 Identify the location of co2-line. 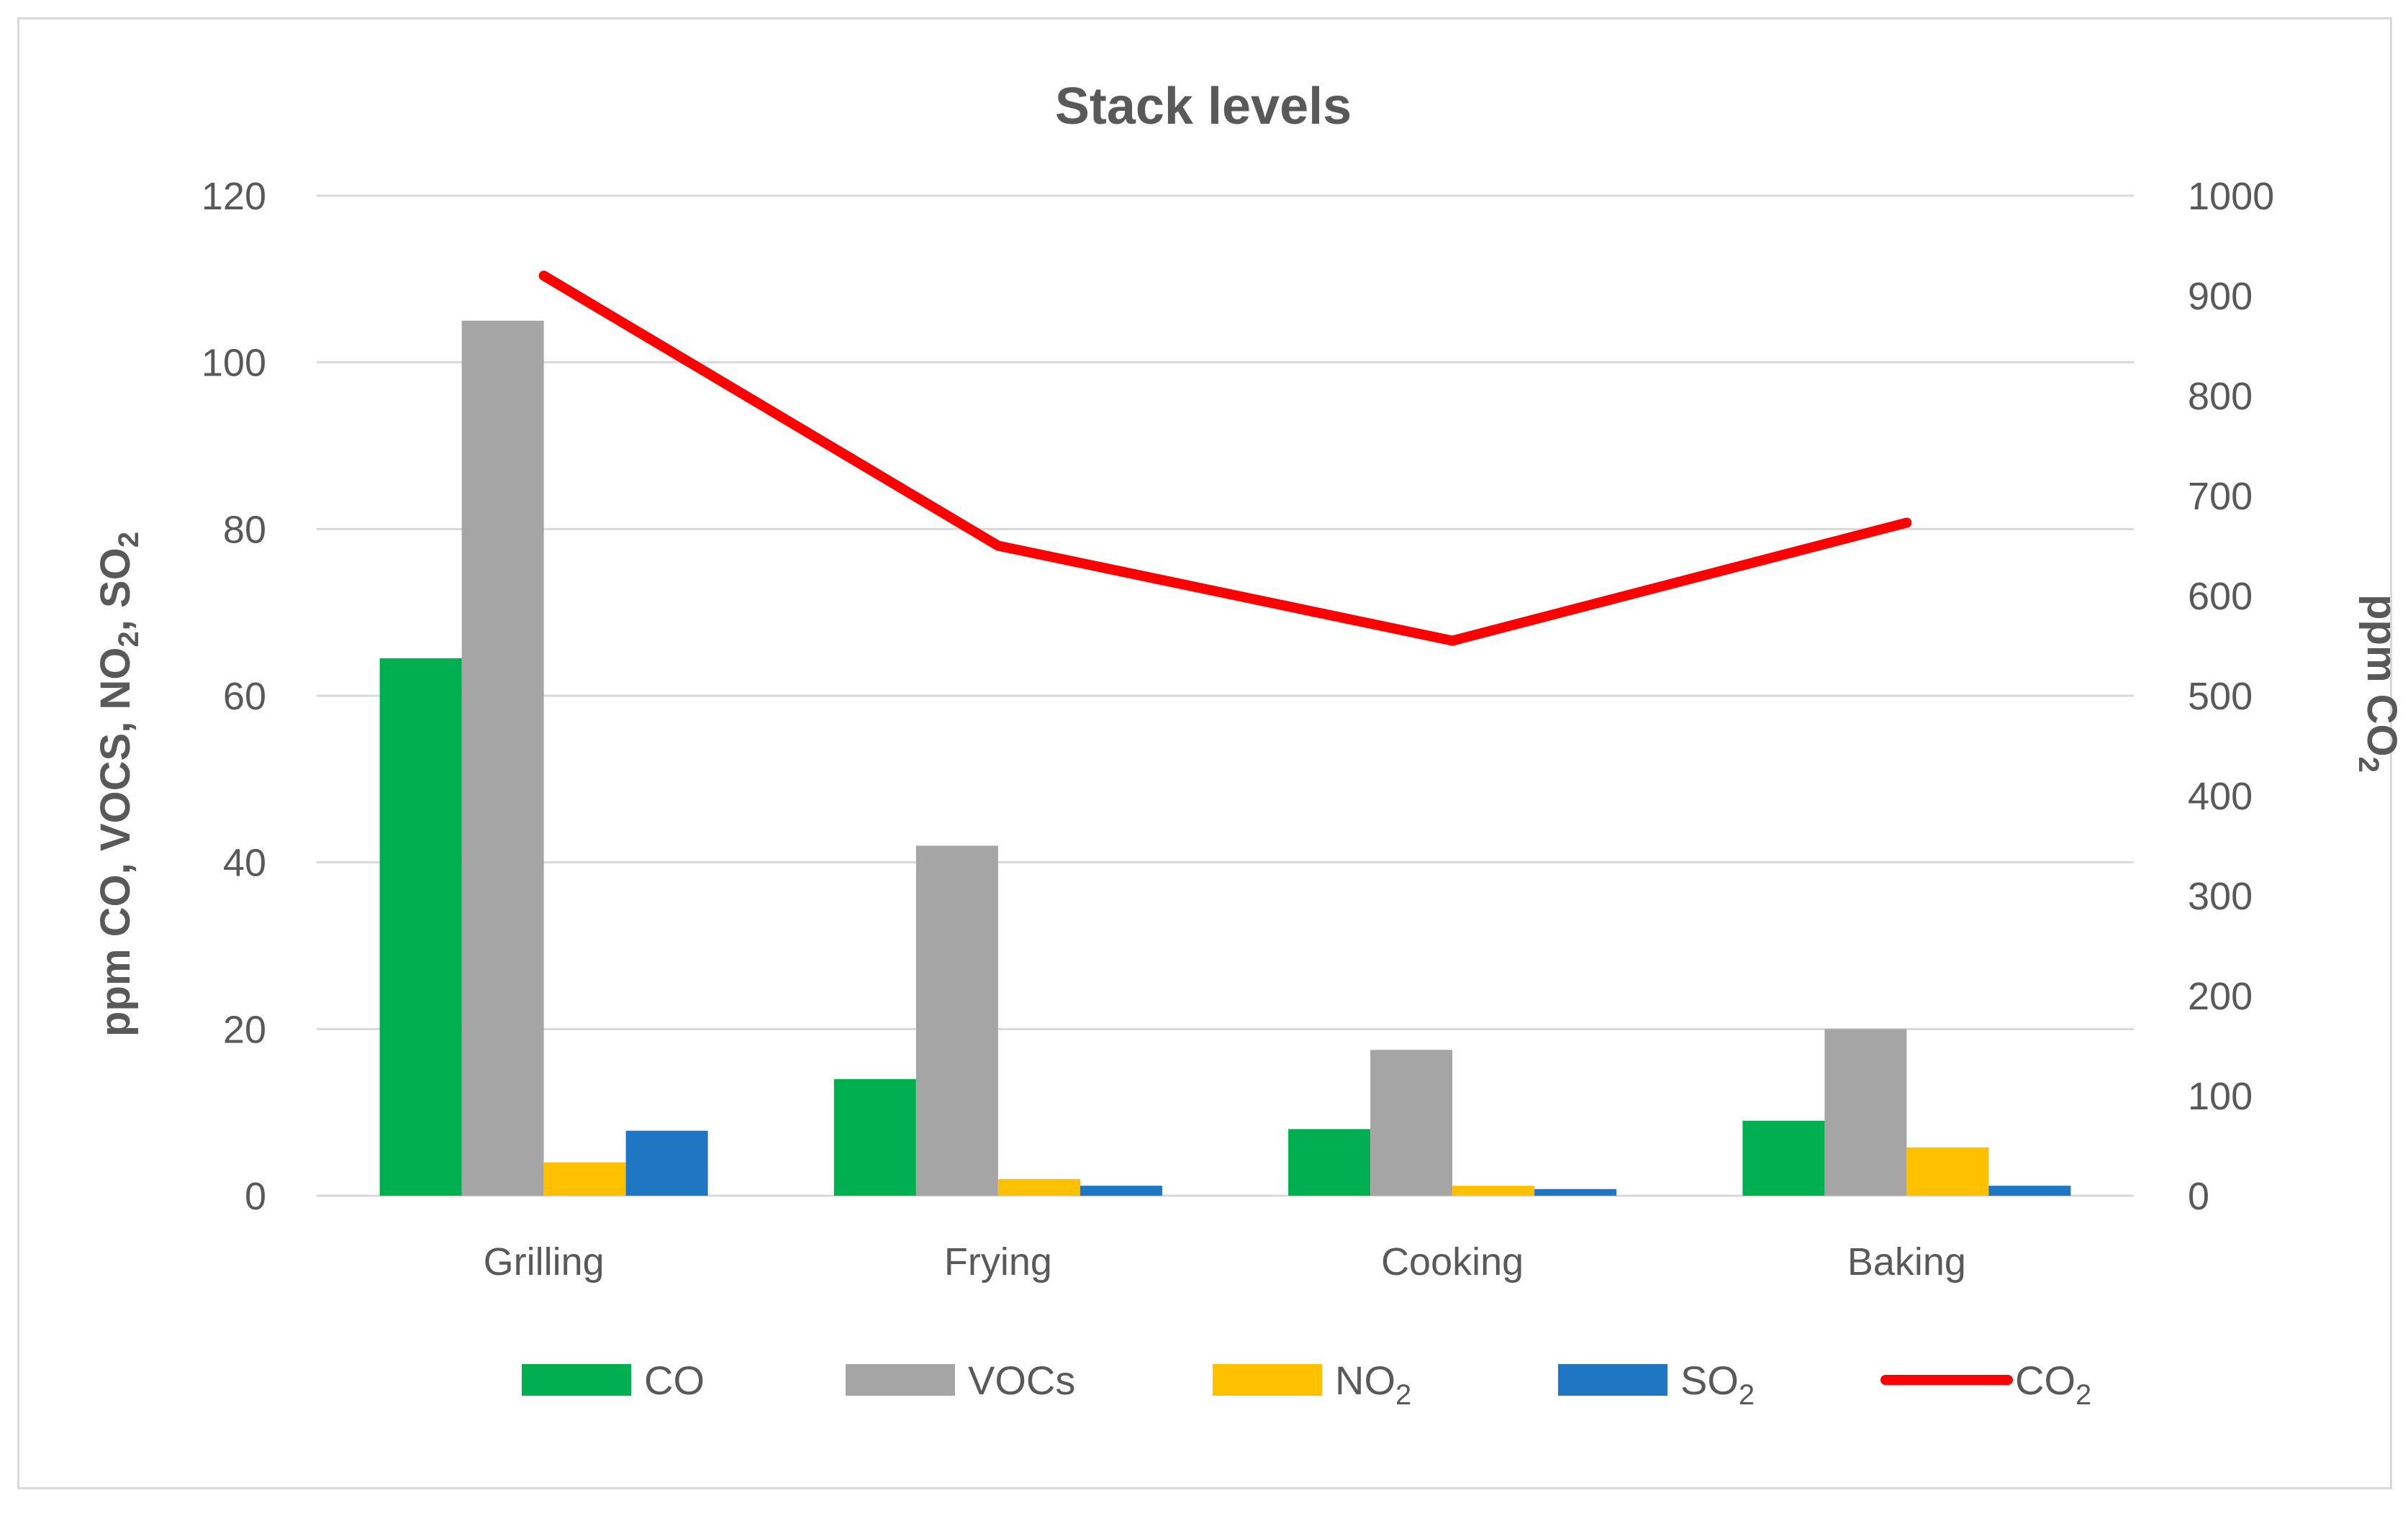
(1225, 458).